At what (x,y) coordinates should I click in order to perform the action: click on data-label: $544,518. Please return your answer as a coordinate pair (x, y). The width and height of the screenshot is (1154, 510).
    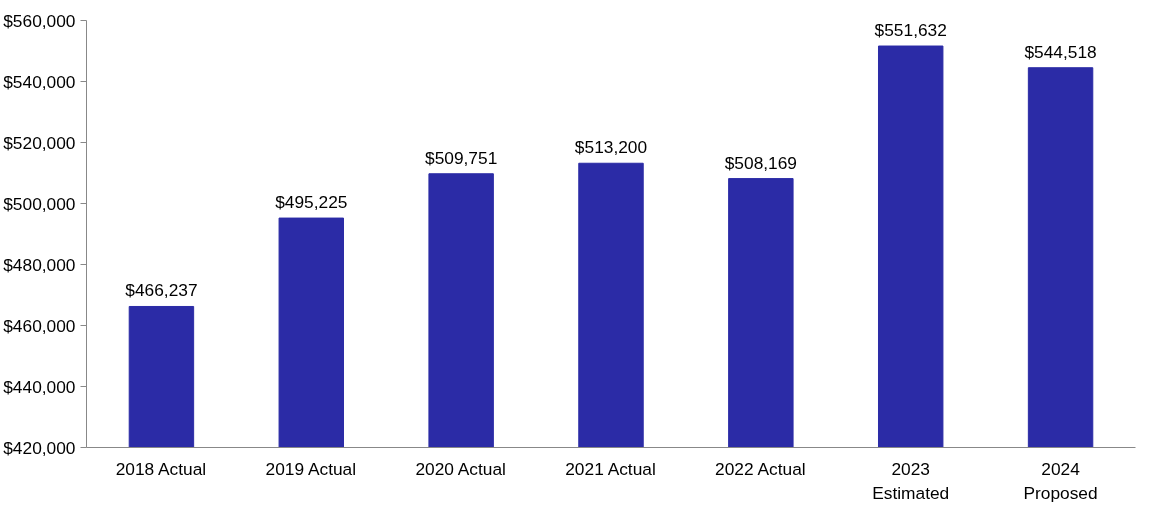
    Looking at the image, I should click on (1060, 51).